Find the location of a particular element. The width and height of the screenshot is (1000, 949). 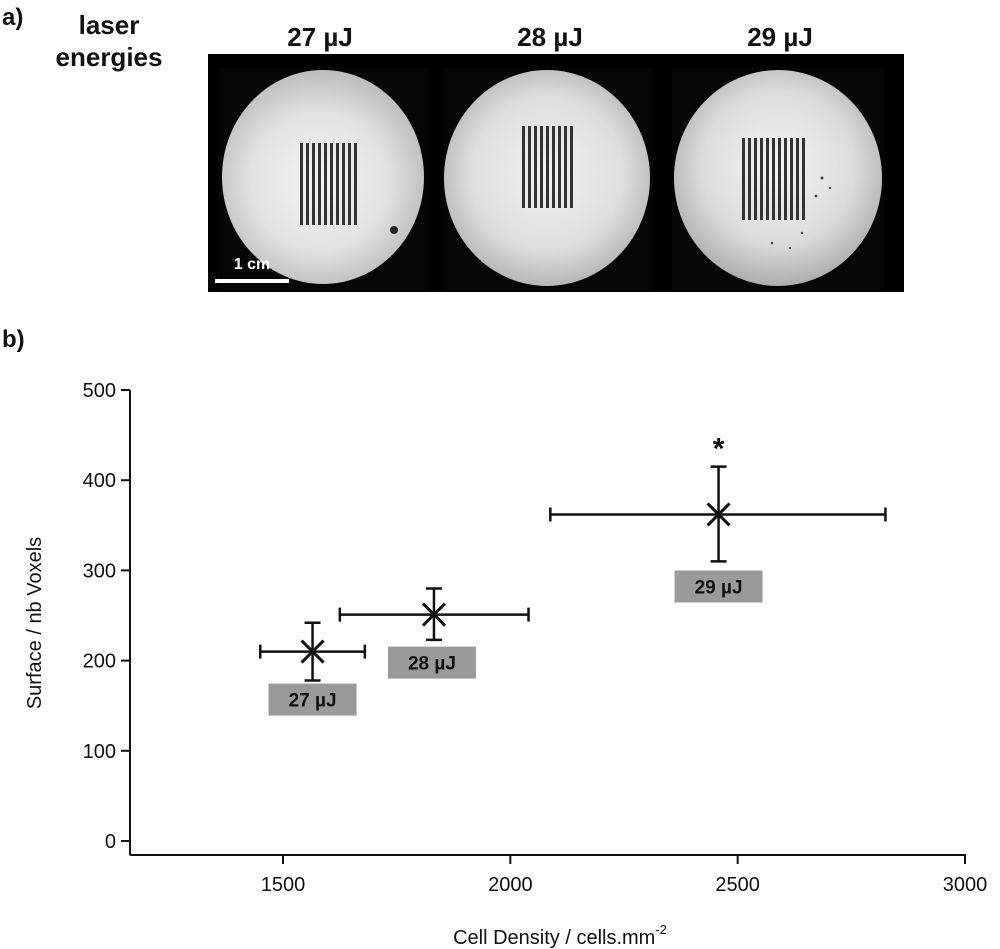

point-label-text: 28 µJ is located at coordinates (432, 664).